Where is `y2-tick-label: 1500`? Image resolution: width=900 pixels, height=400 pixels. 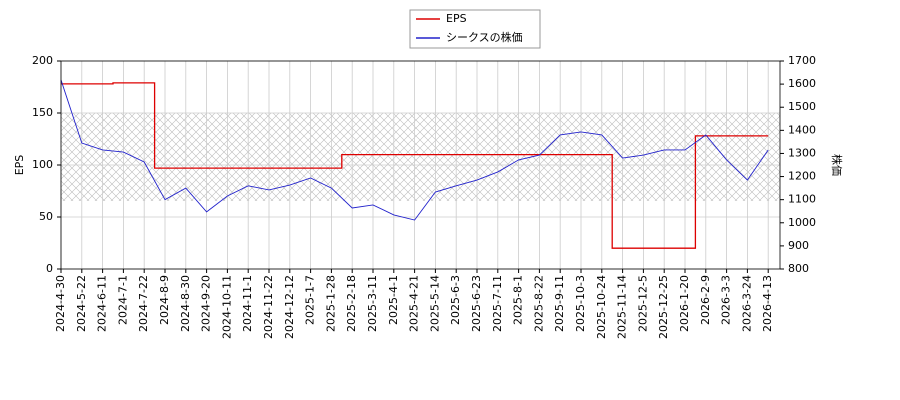
y2-tick-label: 1500 is located at coordinates (802, 106).